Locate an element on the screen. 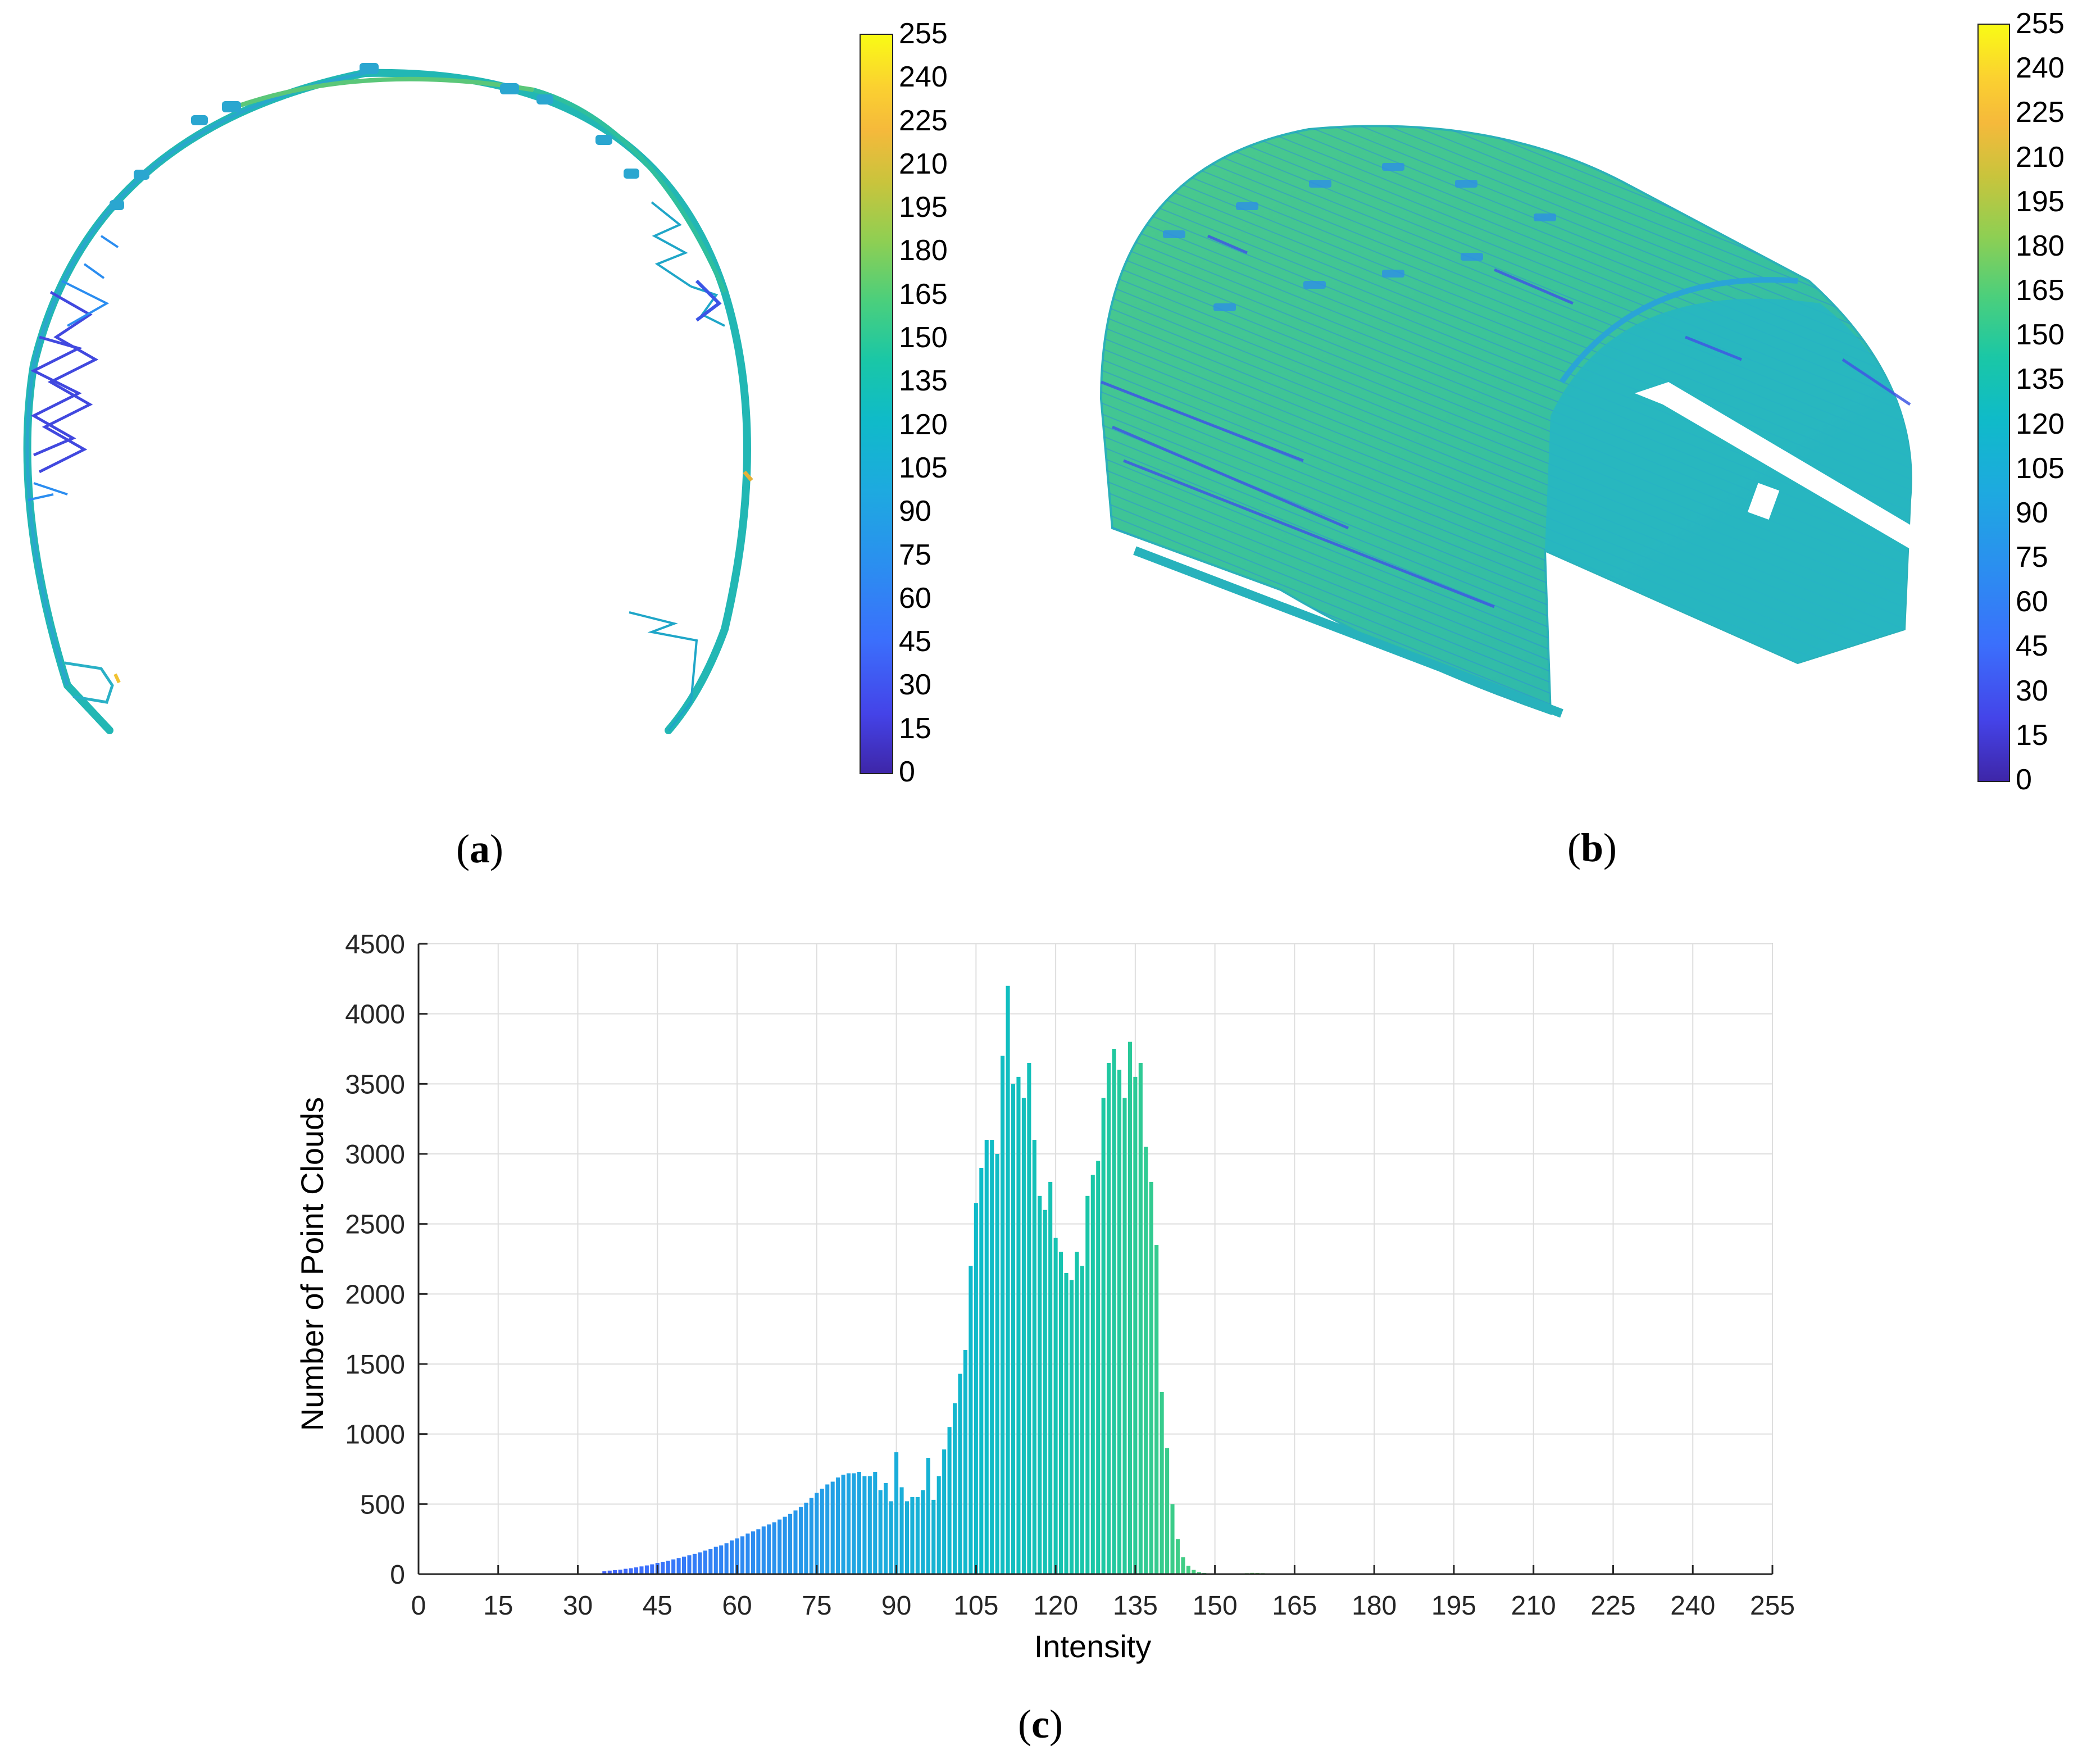 The image size is (2096, 1764). x-tick-label: 180 is located at coordinates (1375, 1606).